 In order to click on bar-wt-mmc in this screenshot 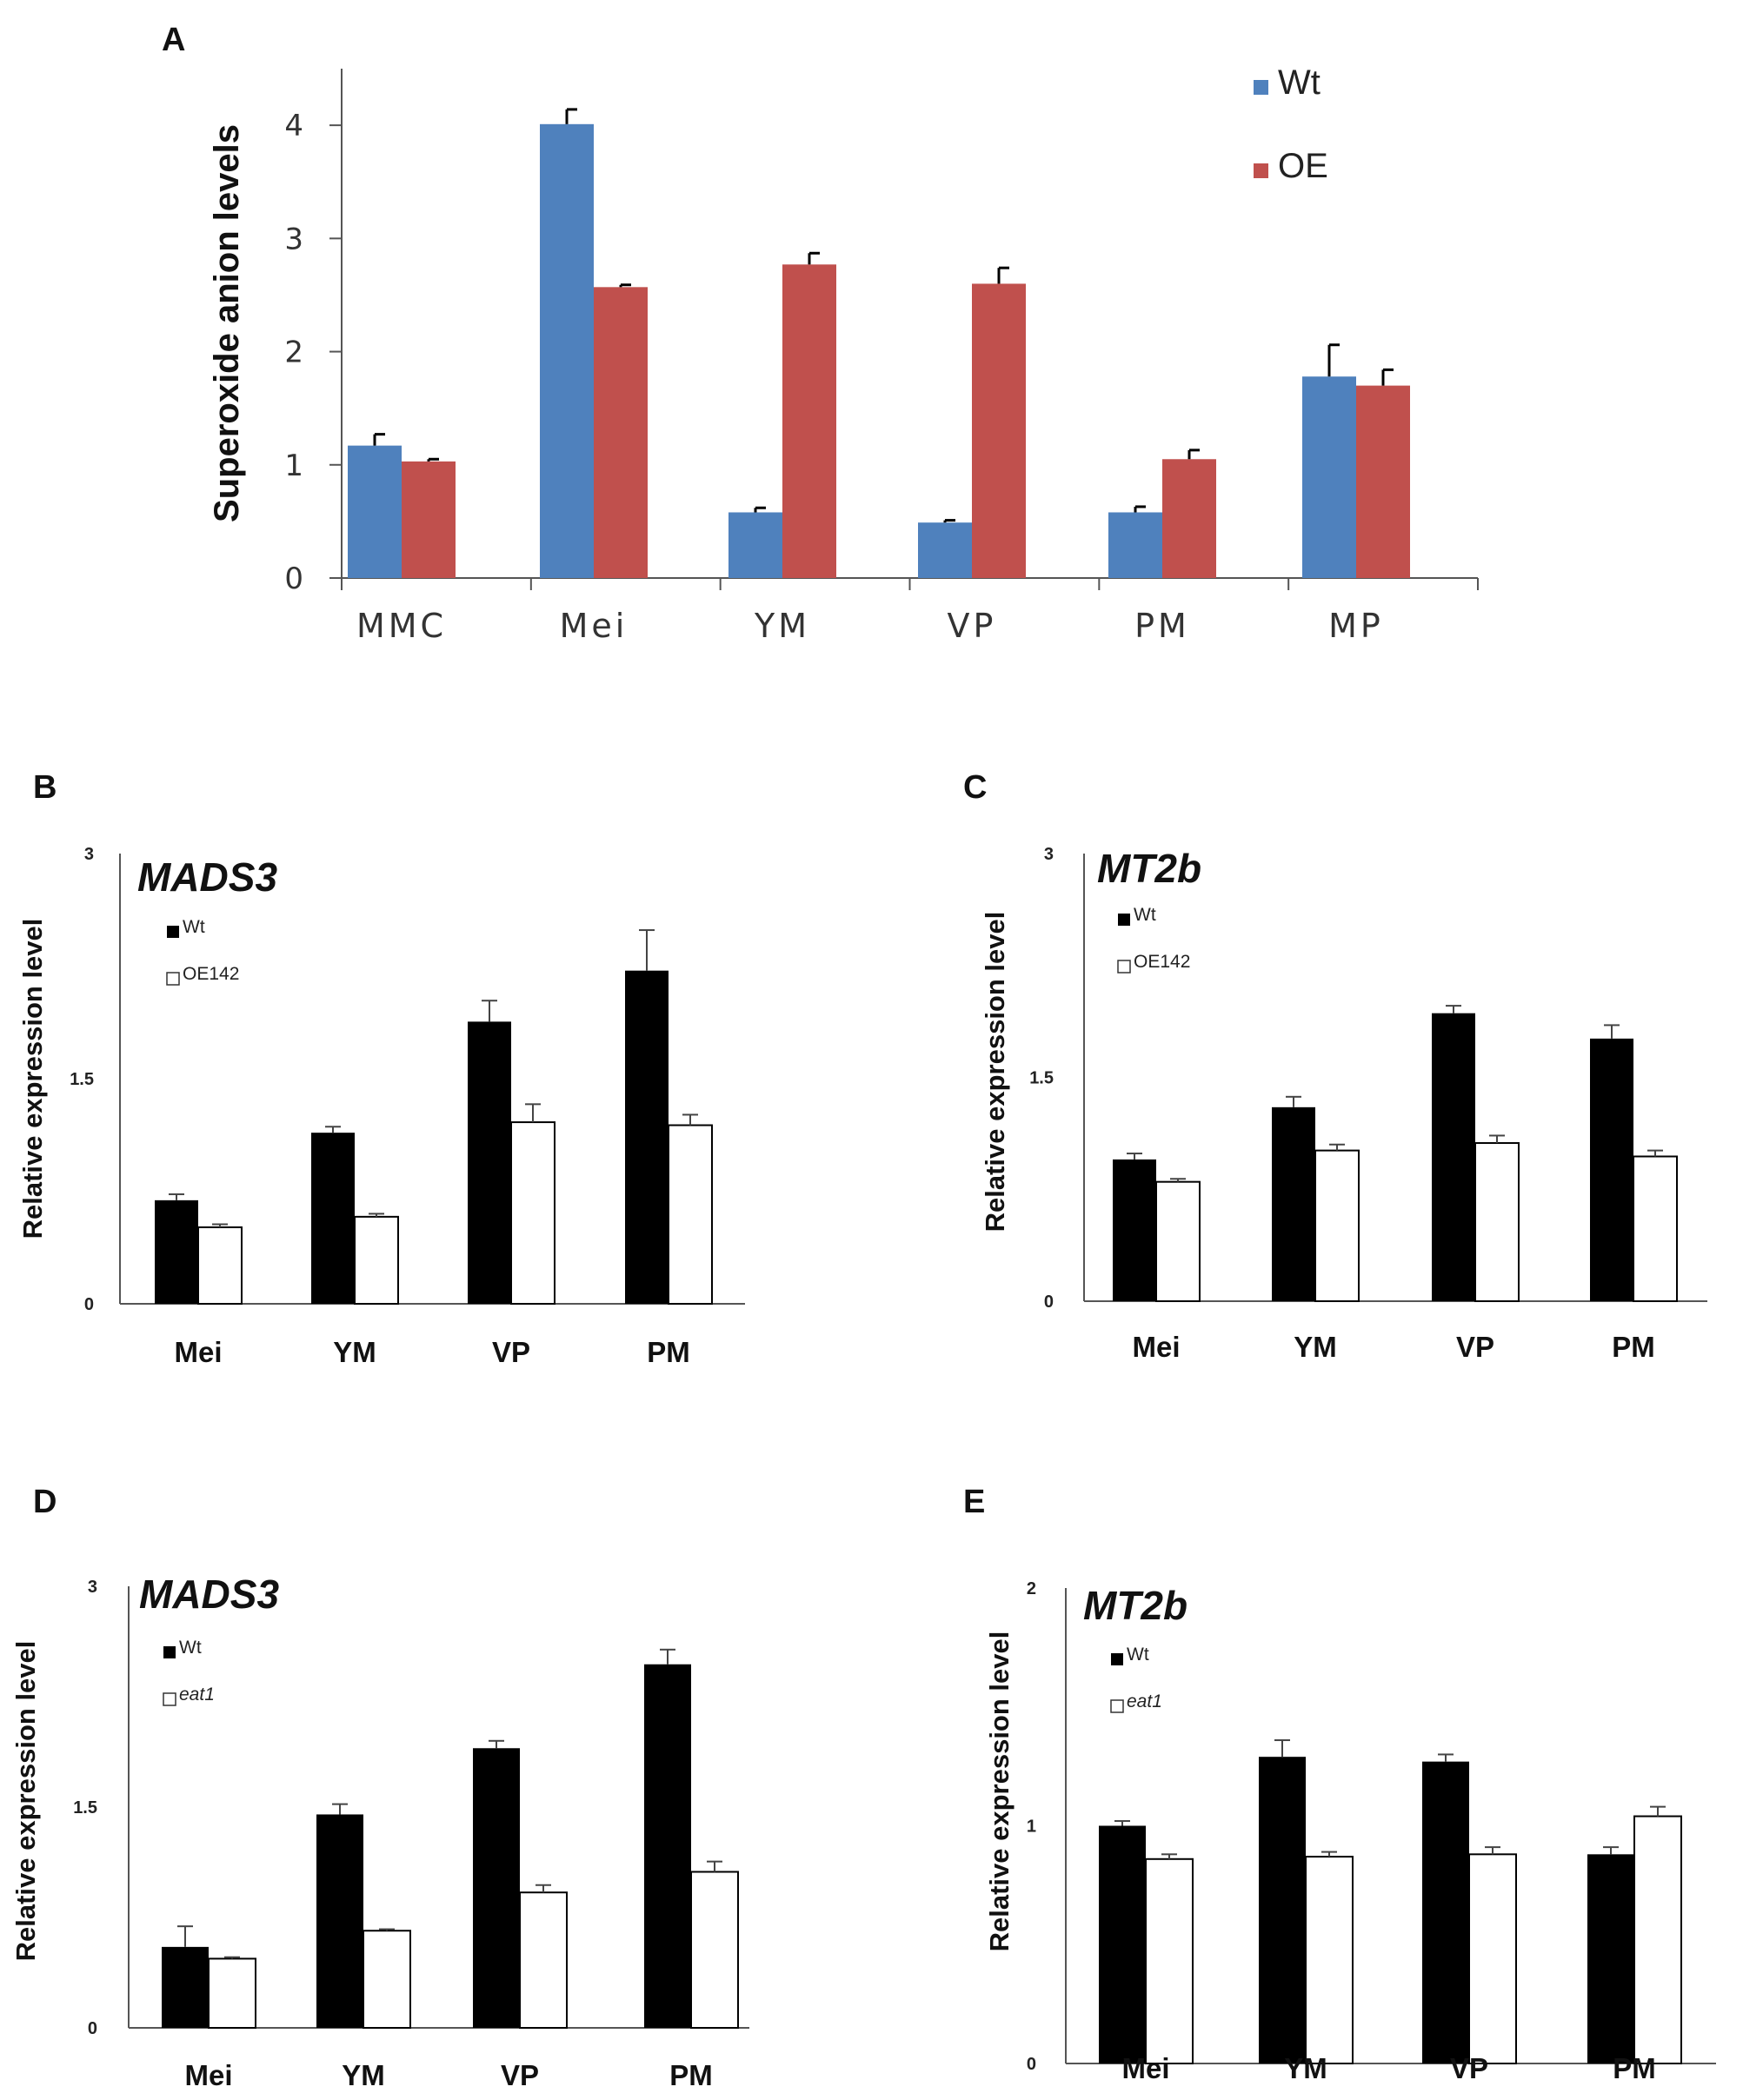, I will do `click(375, 511)`.